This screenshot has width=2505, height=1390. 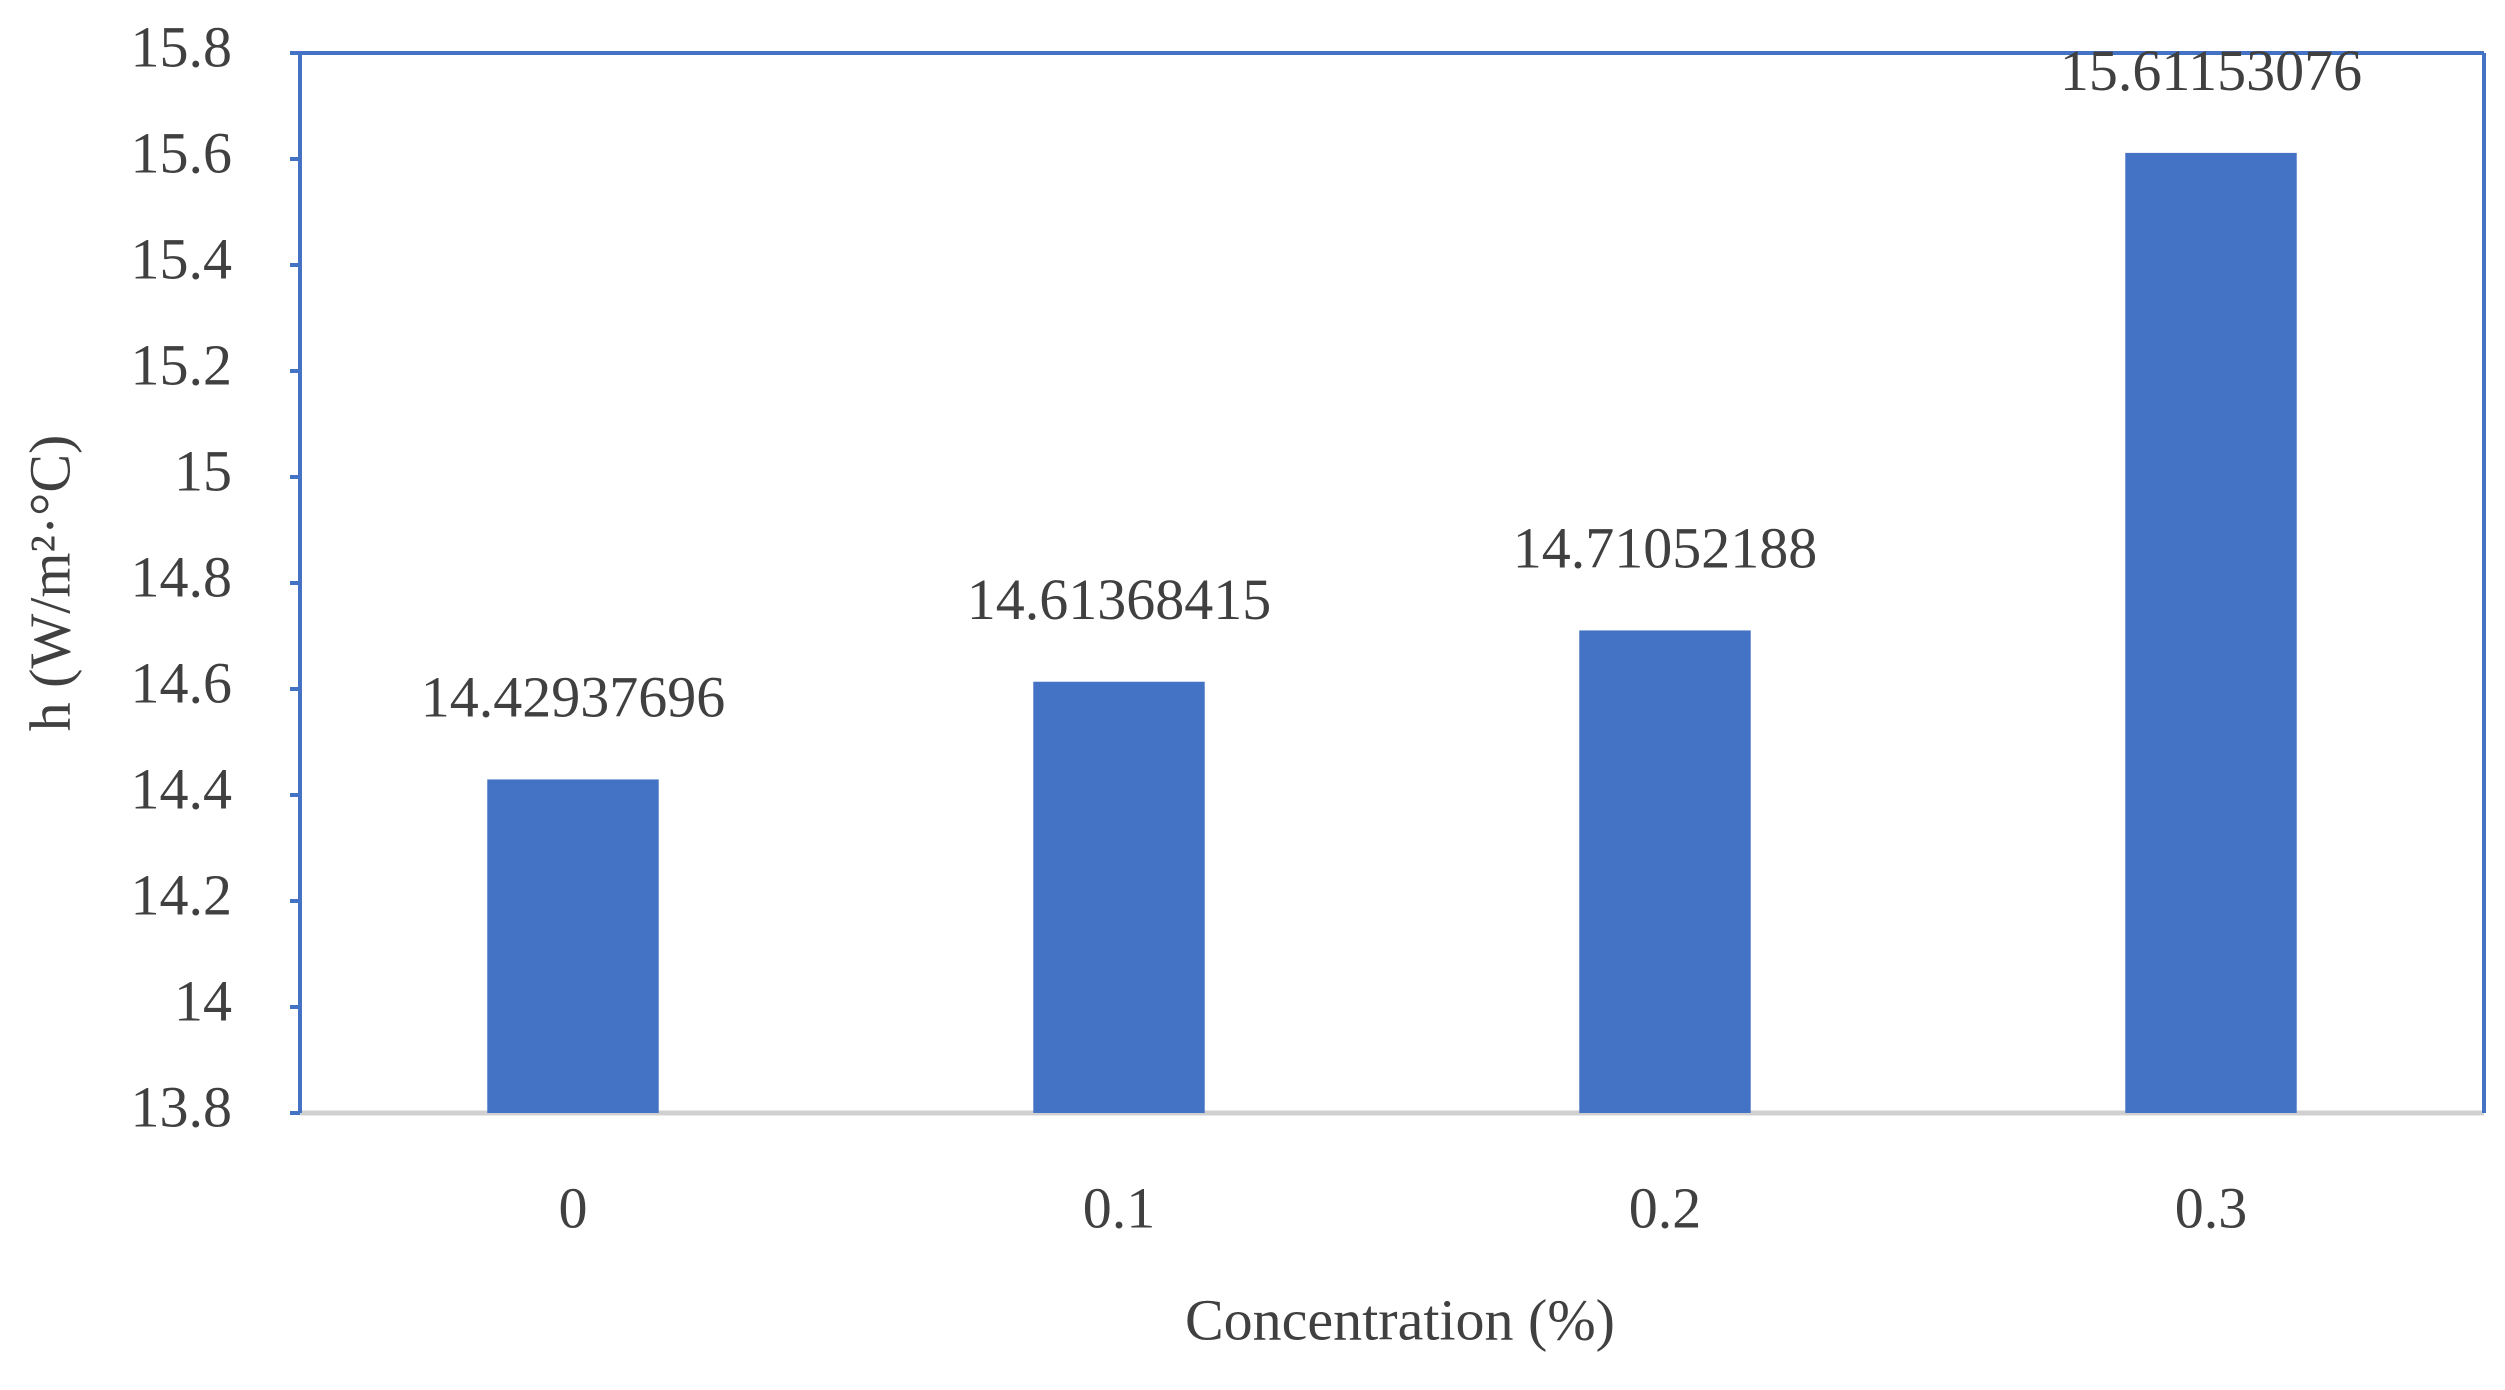 I want to click on y-tick-label: 15.2, so click(x=182, y=364).